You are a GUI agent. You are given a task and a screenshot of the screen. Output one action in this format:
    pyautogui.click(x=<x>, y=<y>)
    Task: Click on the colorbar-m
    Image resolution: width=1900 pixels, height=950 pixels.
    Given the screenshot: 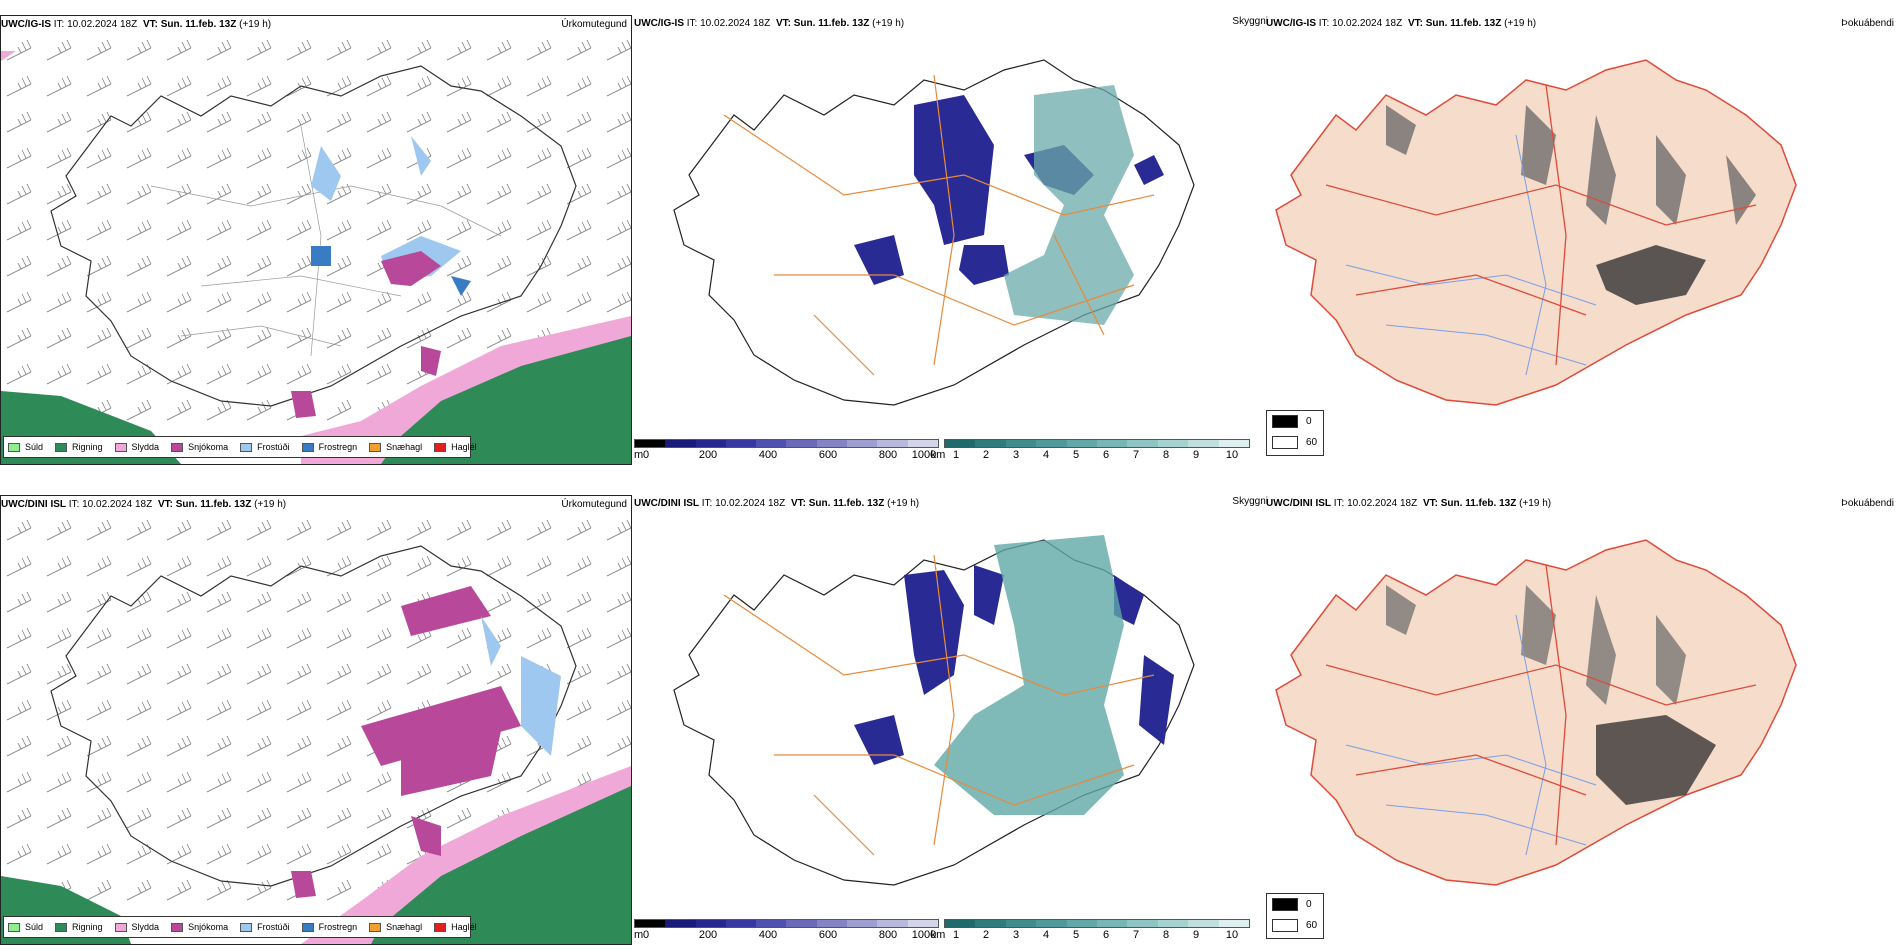 What is the action you would take?
    pyautogui.click(x=786, y=443)
    